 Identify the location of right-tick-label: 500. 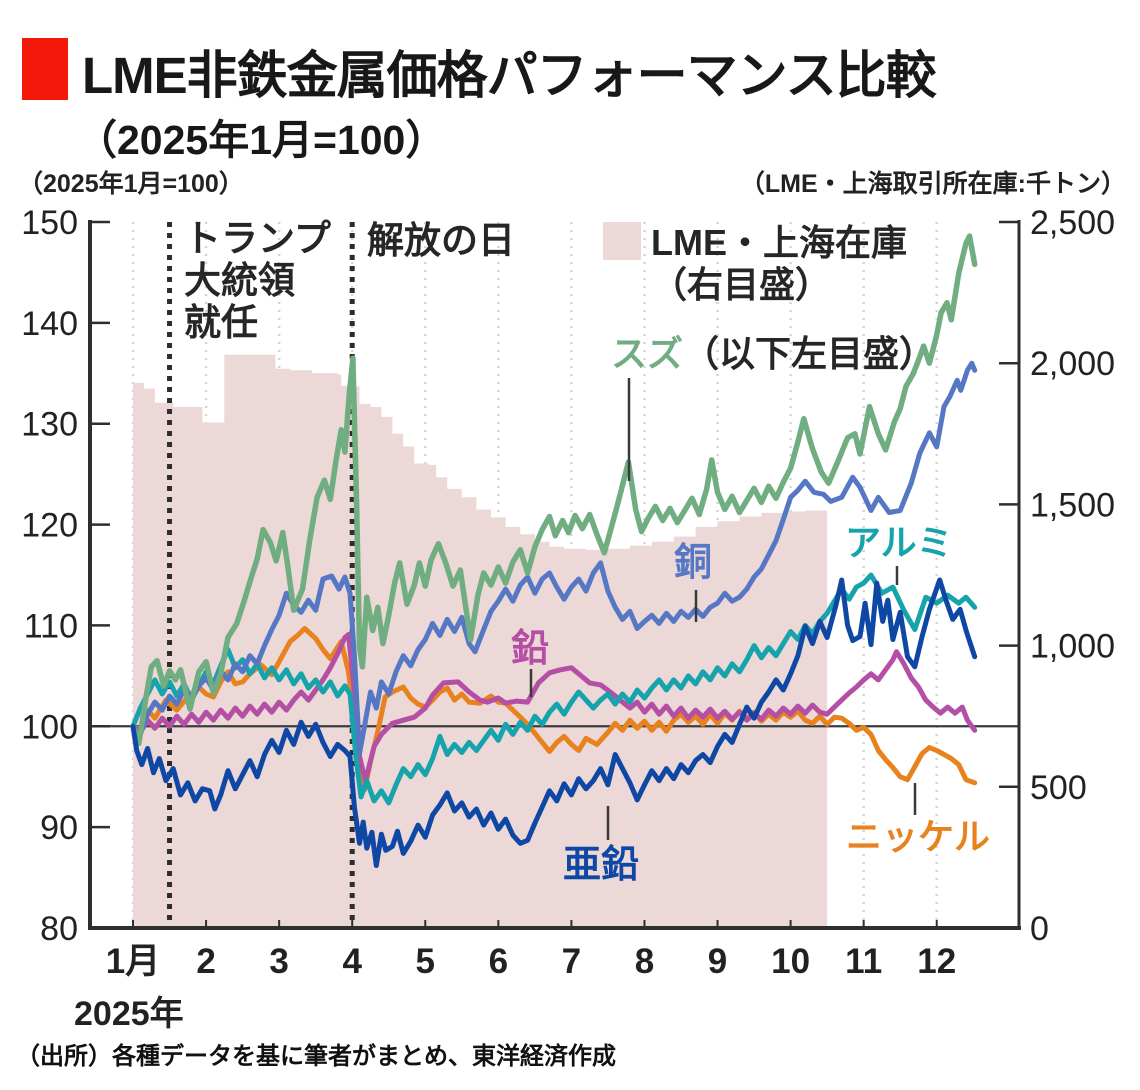
(1058, 788).